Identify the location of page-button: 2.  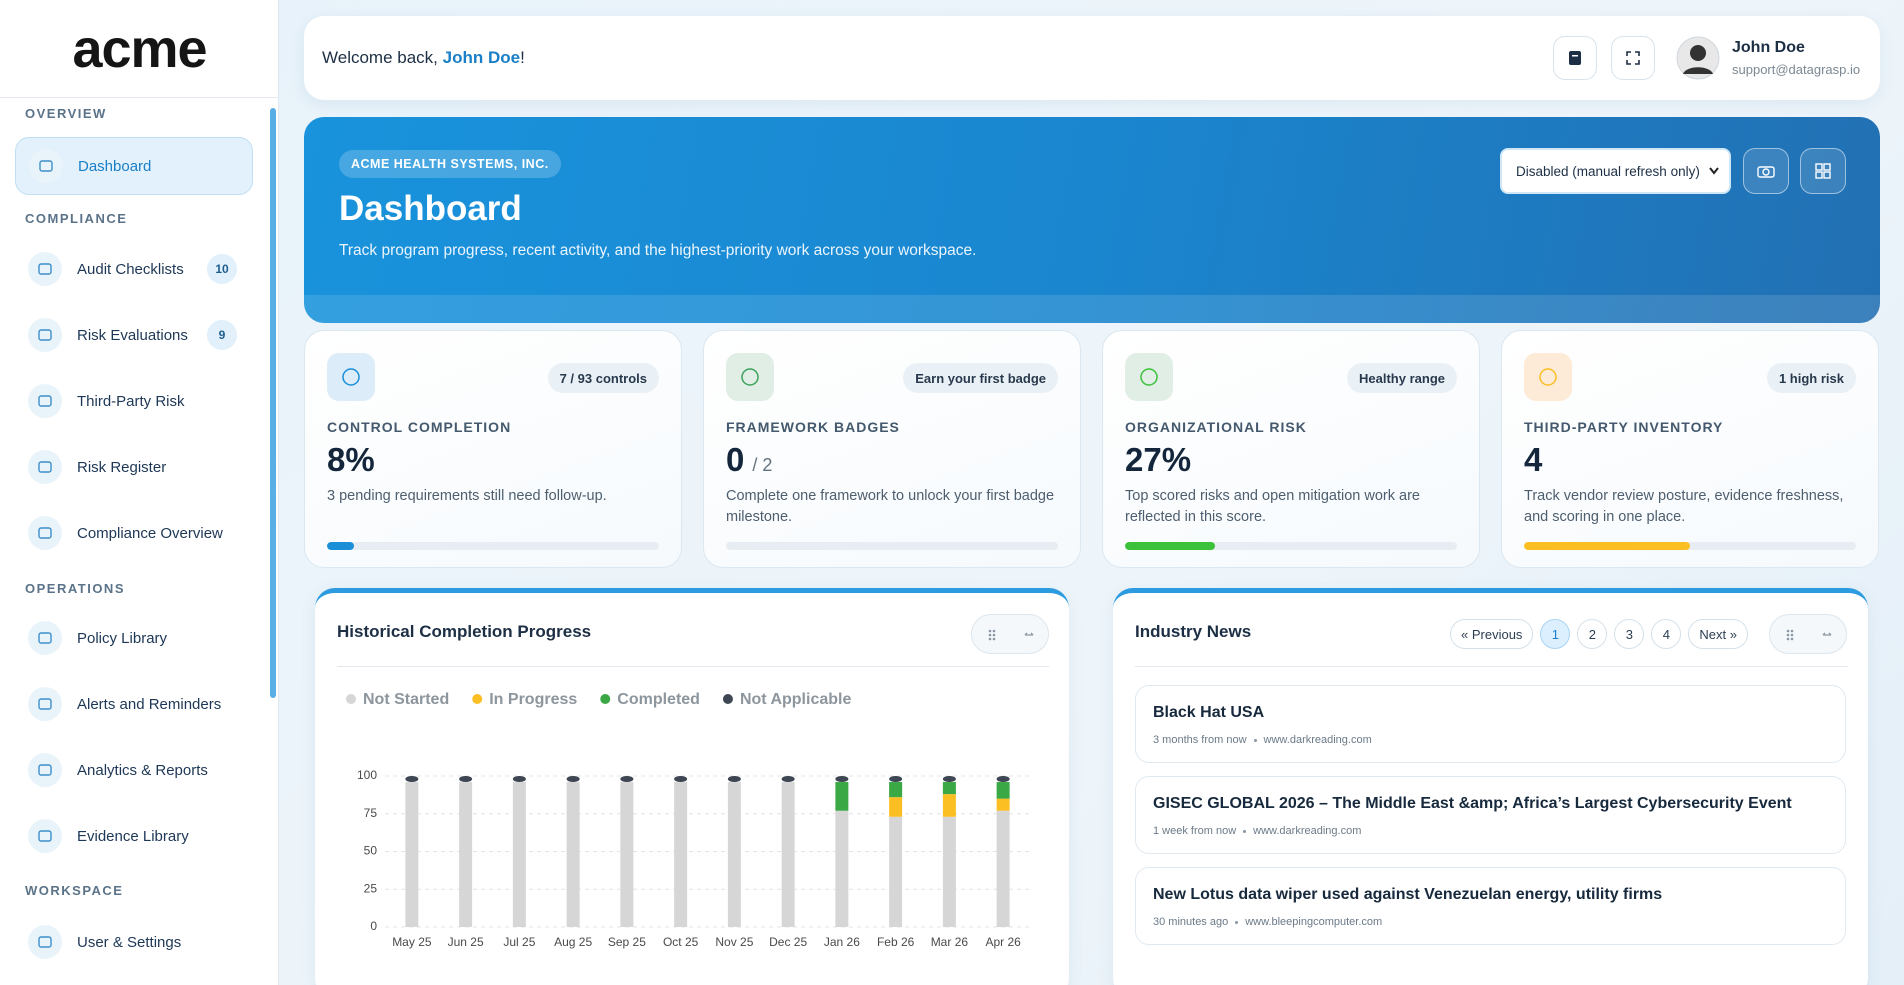
(1592, 634).